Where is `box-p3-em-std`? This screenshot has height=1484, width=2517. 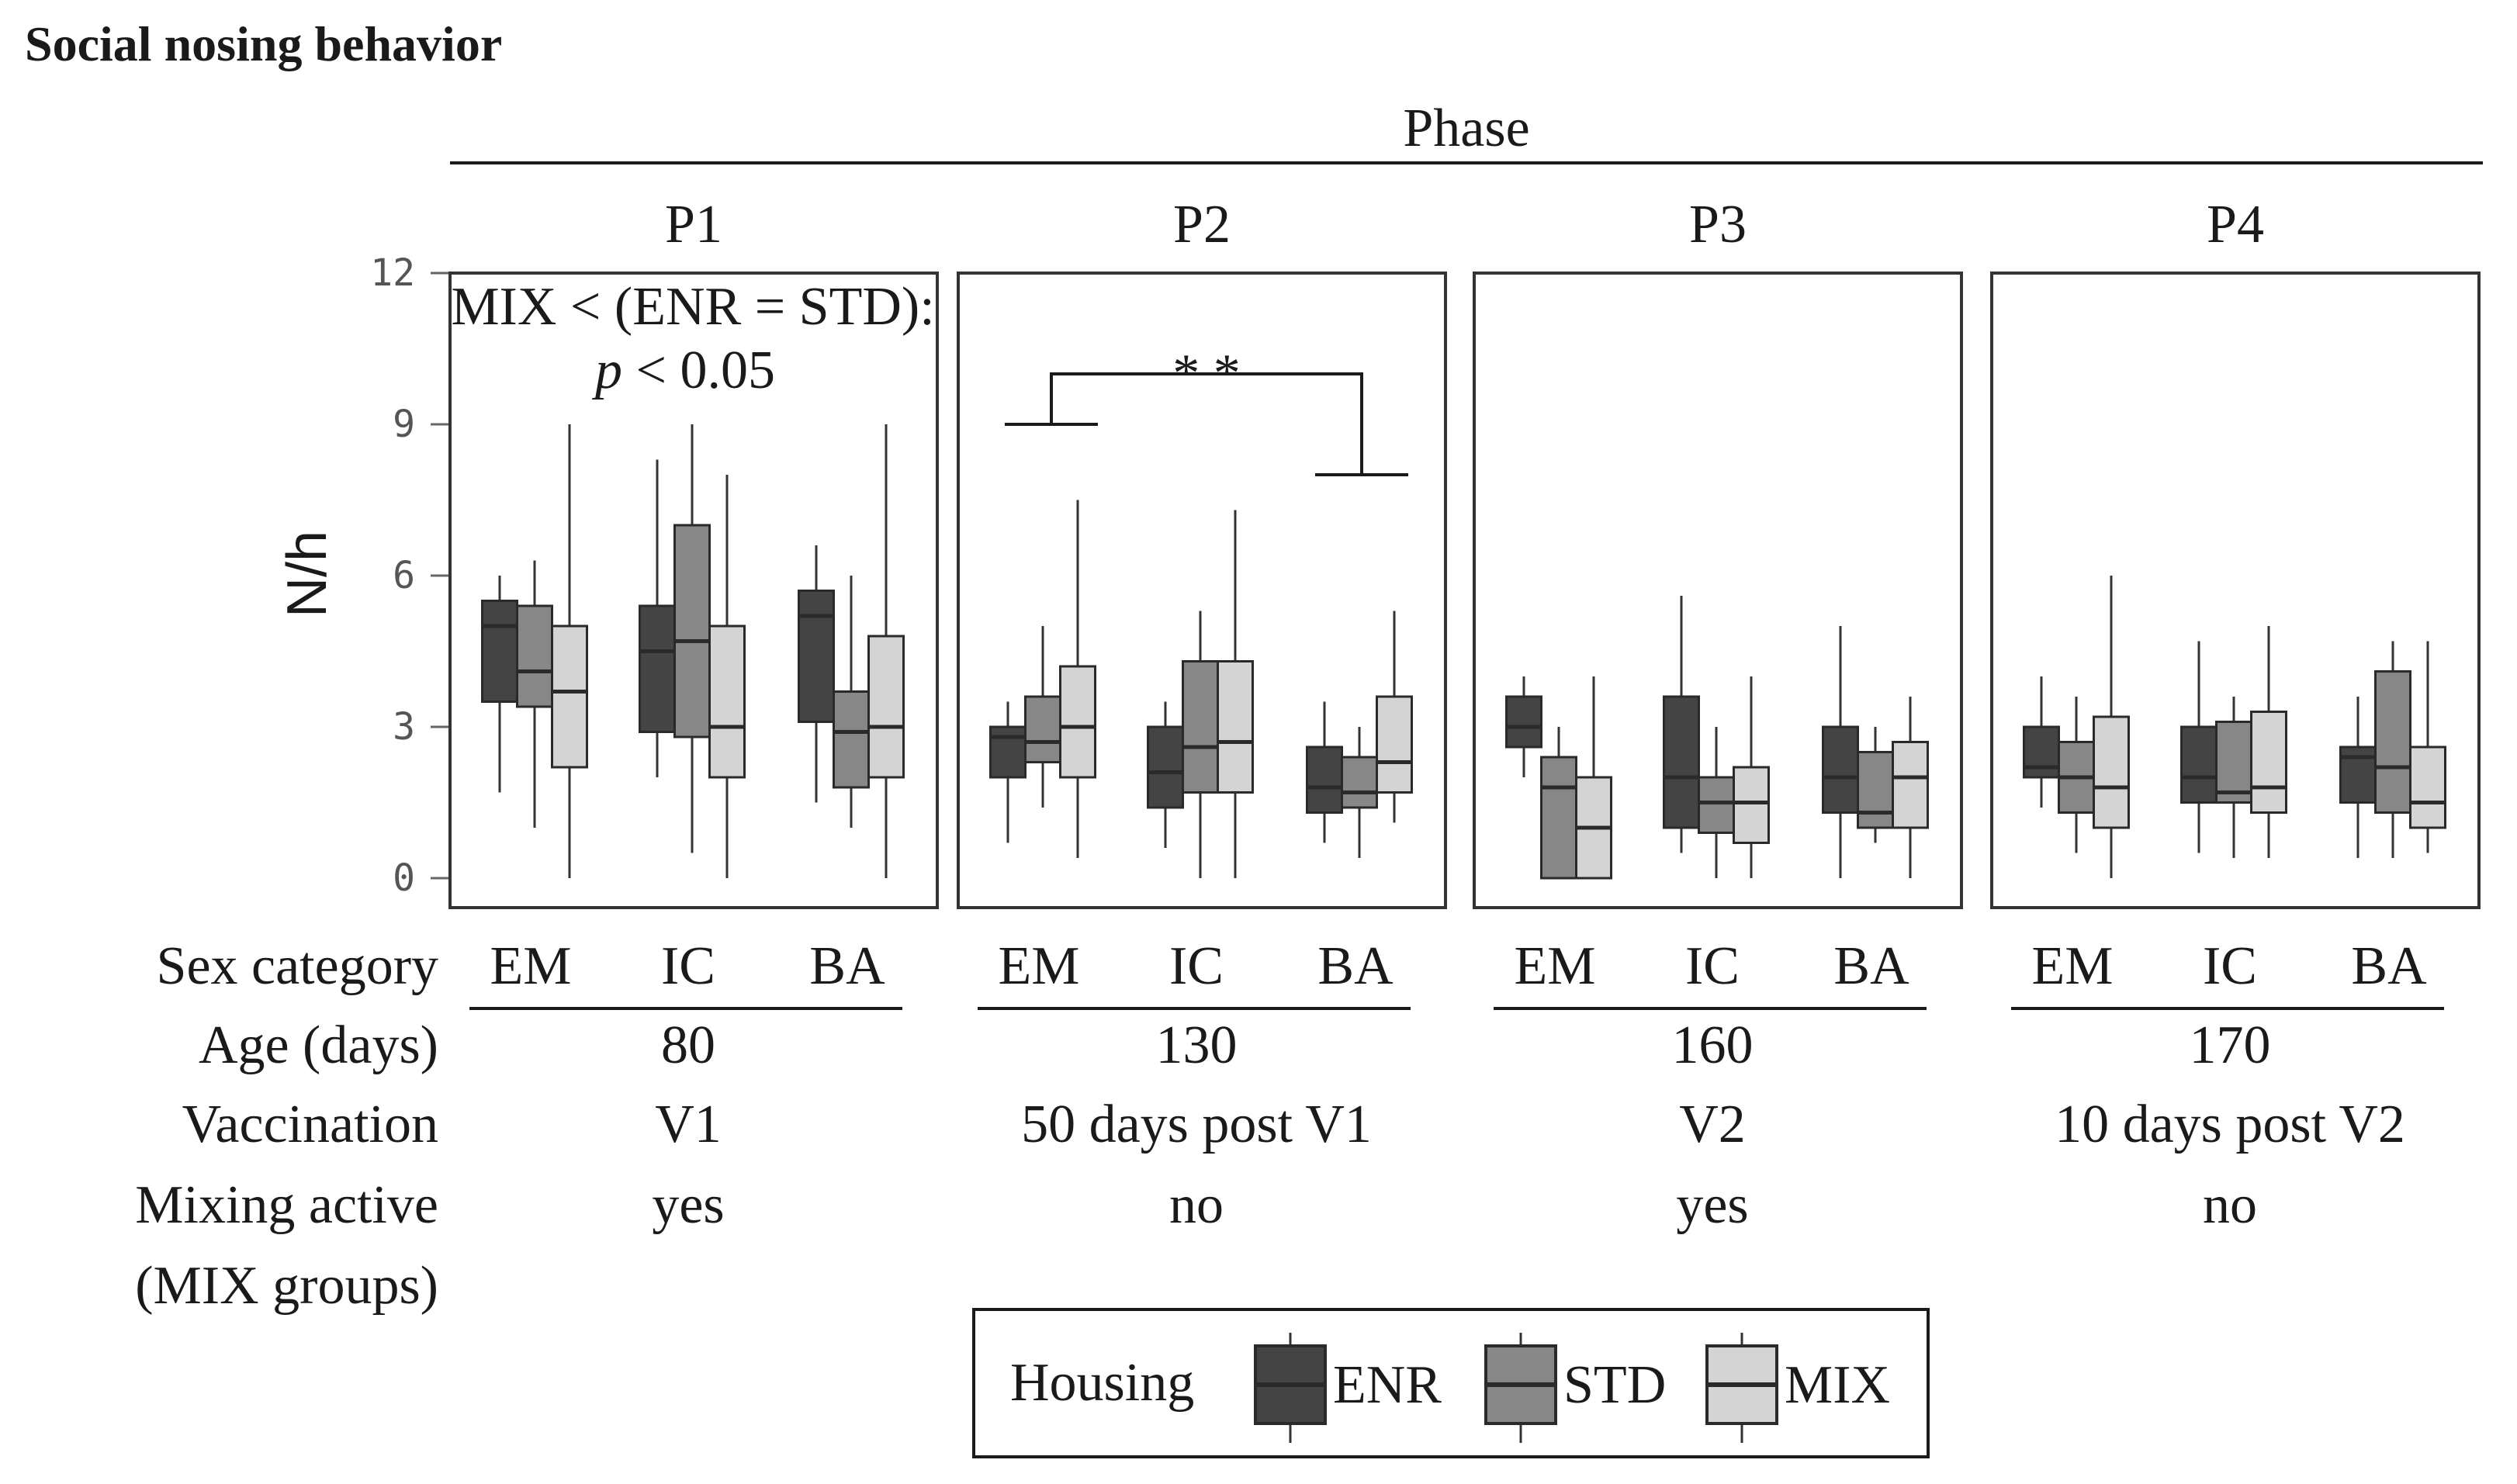
box-p3-em-std is located at coordinates (1558, 803).